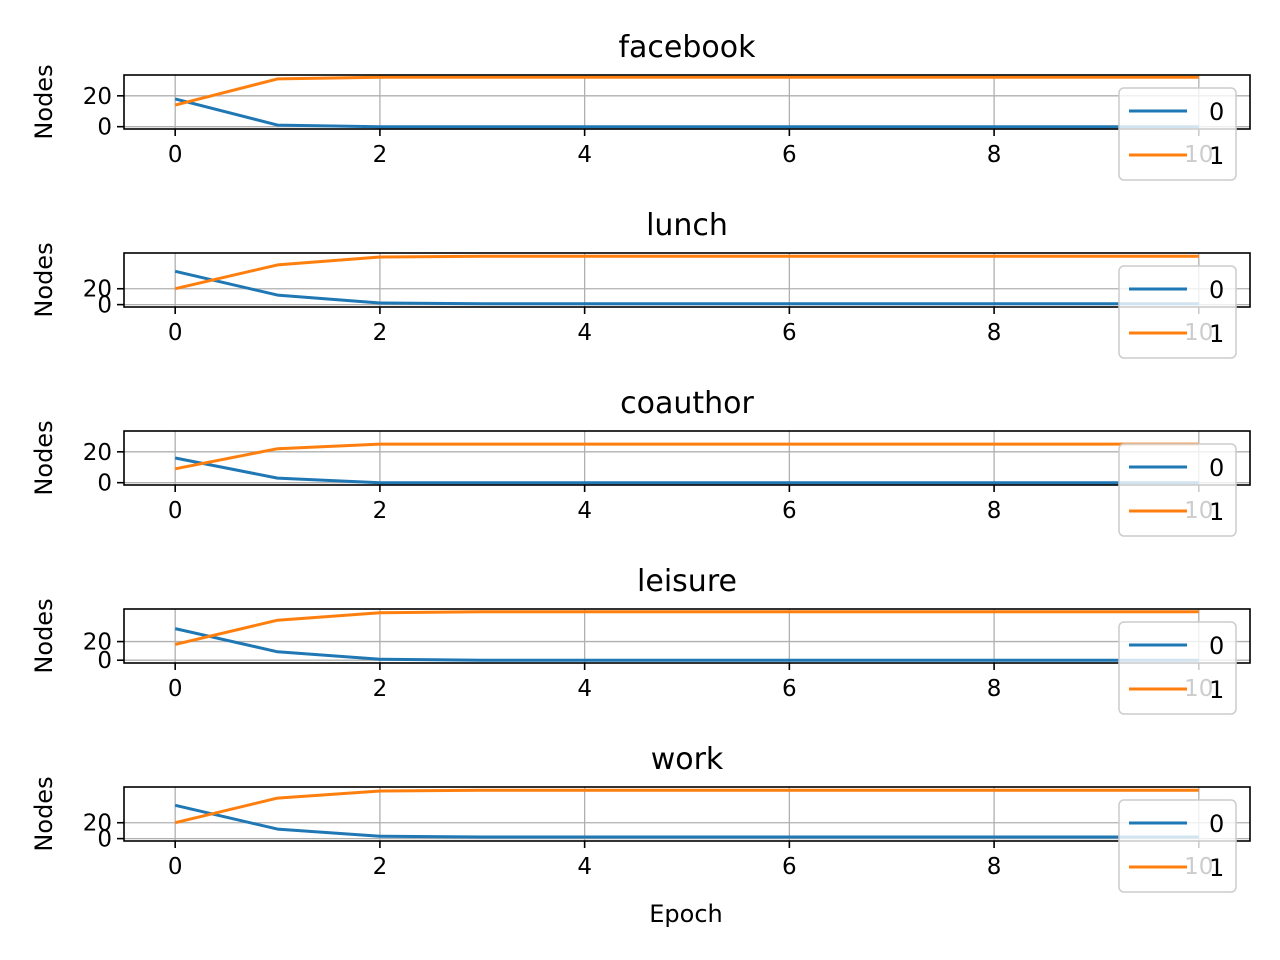 The width and height of the screenshot is (1280, 960). What do you see at coordinates (686, 914) in the screenshot?
I see `x-axis-label: Epoch` at bounding box center [686, 914].